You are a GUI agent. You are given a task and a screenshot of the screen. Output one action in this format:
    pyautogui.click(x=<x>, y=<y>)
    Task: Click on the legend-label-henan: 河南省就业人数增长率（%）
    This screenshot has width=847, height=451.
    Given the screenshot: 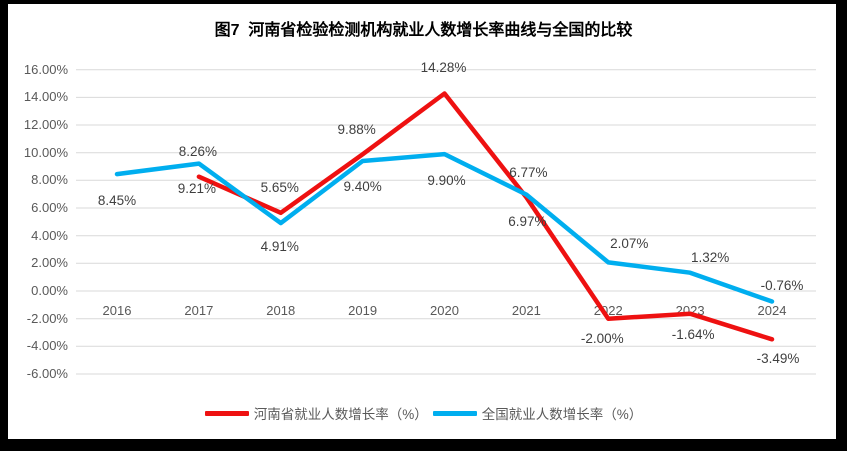 What is the action you would take?
    pyautogui.click(x=340, y=414)
    